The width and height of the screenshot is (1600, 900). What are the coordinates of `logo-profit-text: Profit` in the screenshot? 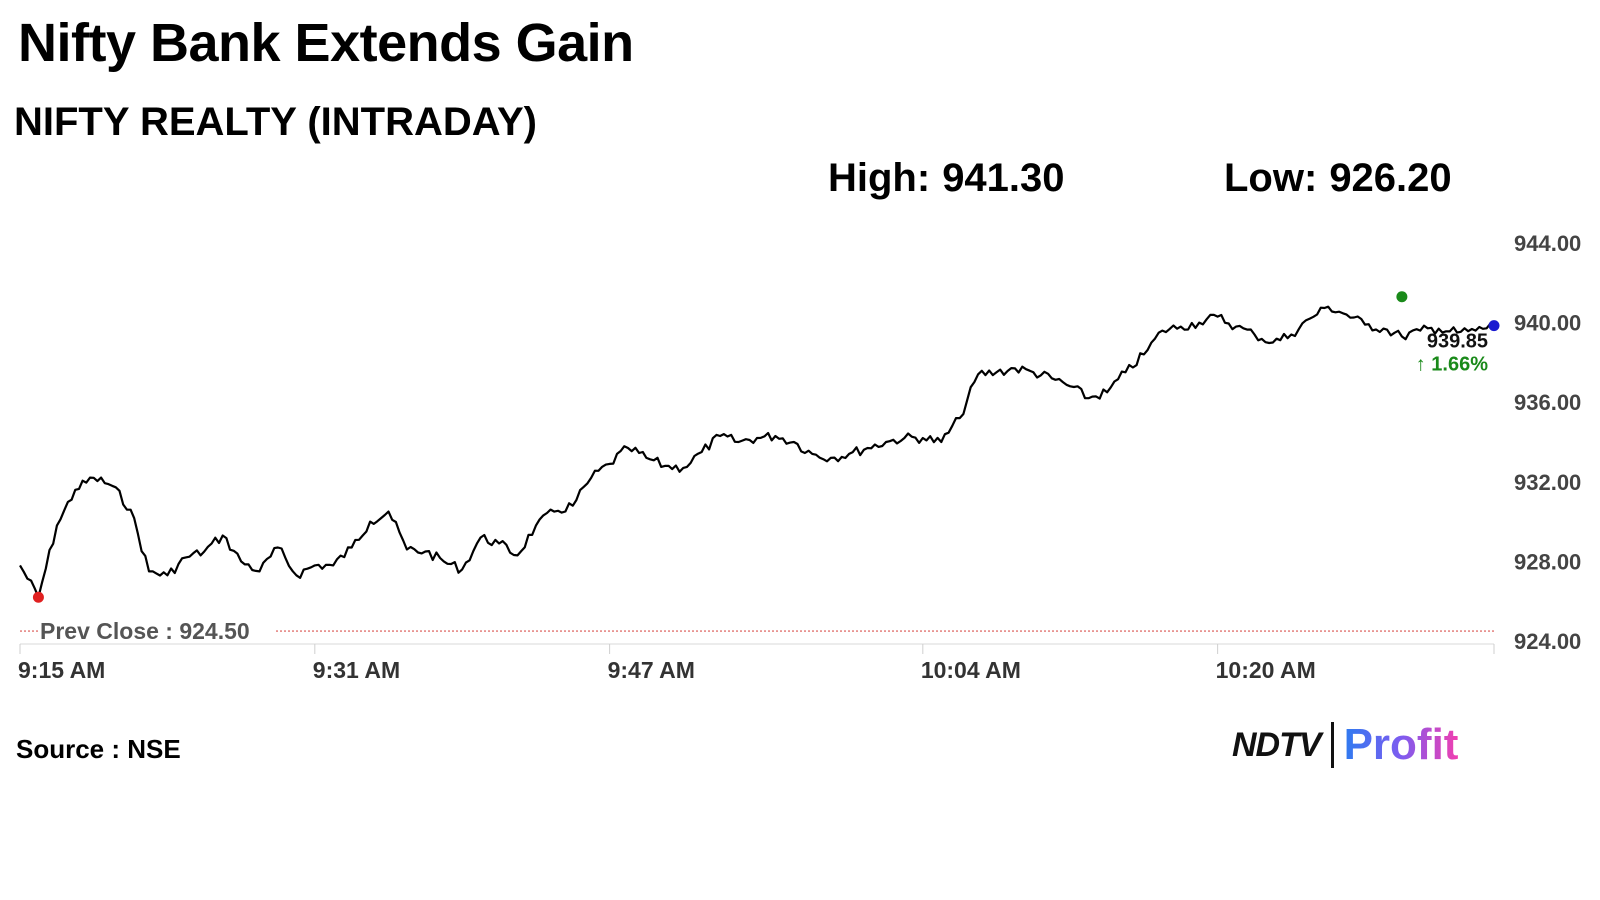 It's located at (1401, 744).